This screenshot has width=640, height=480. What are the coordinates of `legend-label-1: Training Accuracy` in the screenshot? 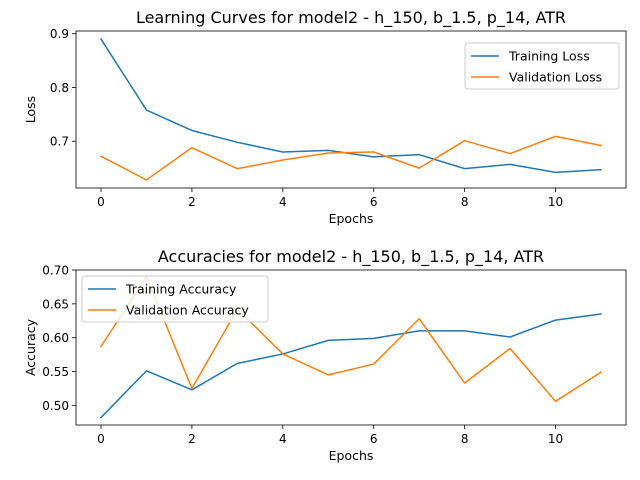 It's located at (181, 289).